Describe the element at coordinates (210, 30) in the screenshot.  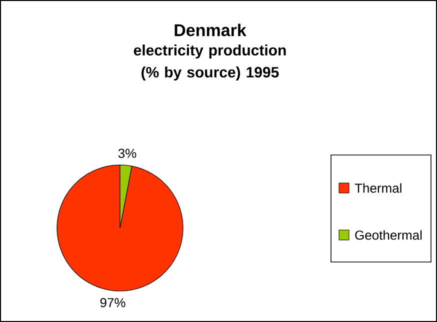
I see `chart-title: Denmark` at that location.